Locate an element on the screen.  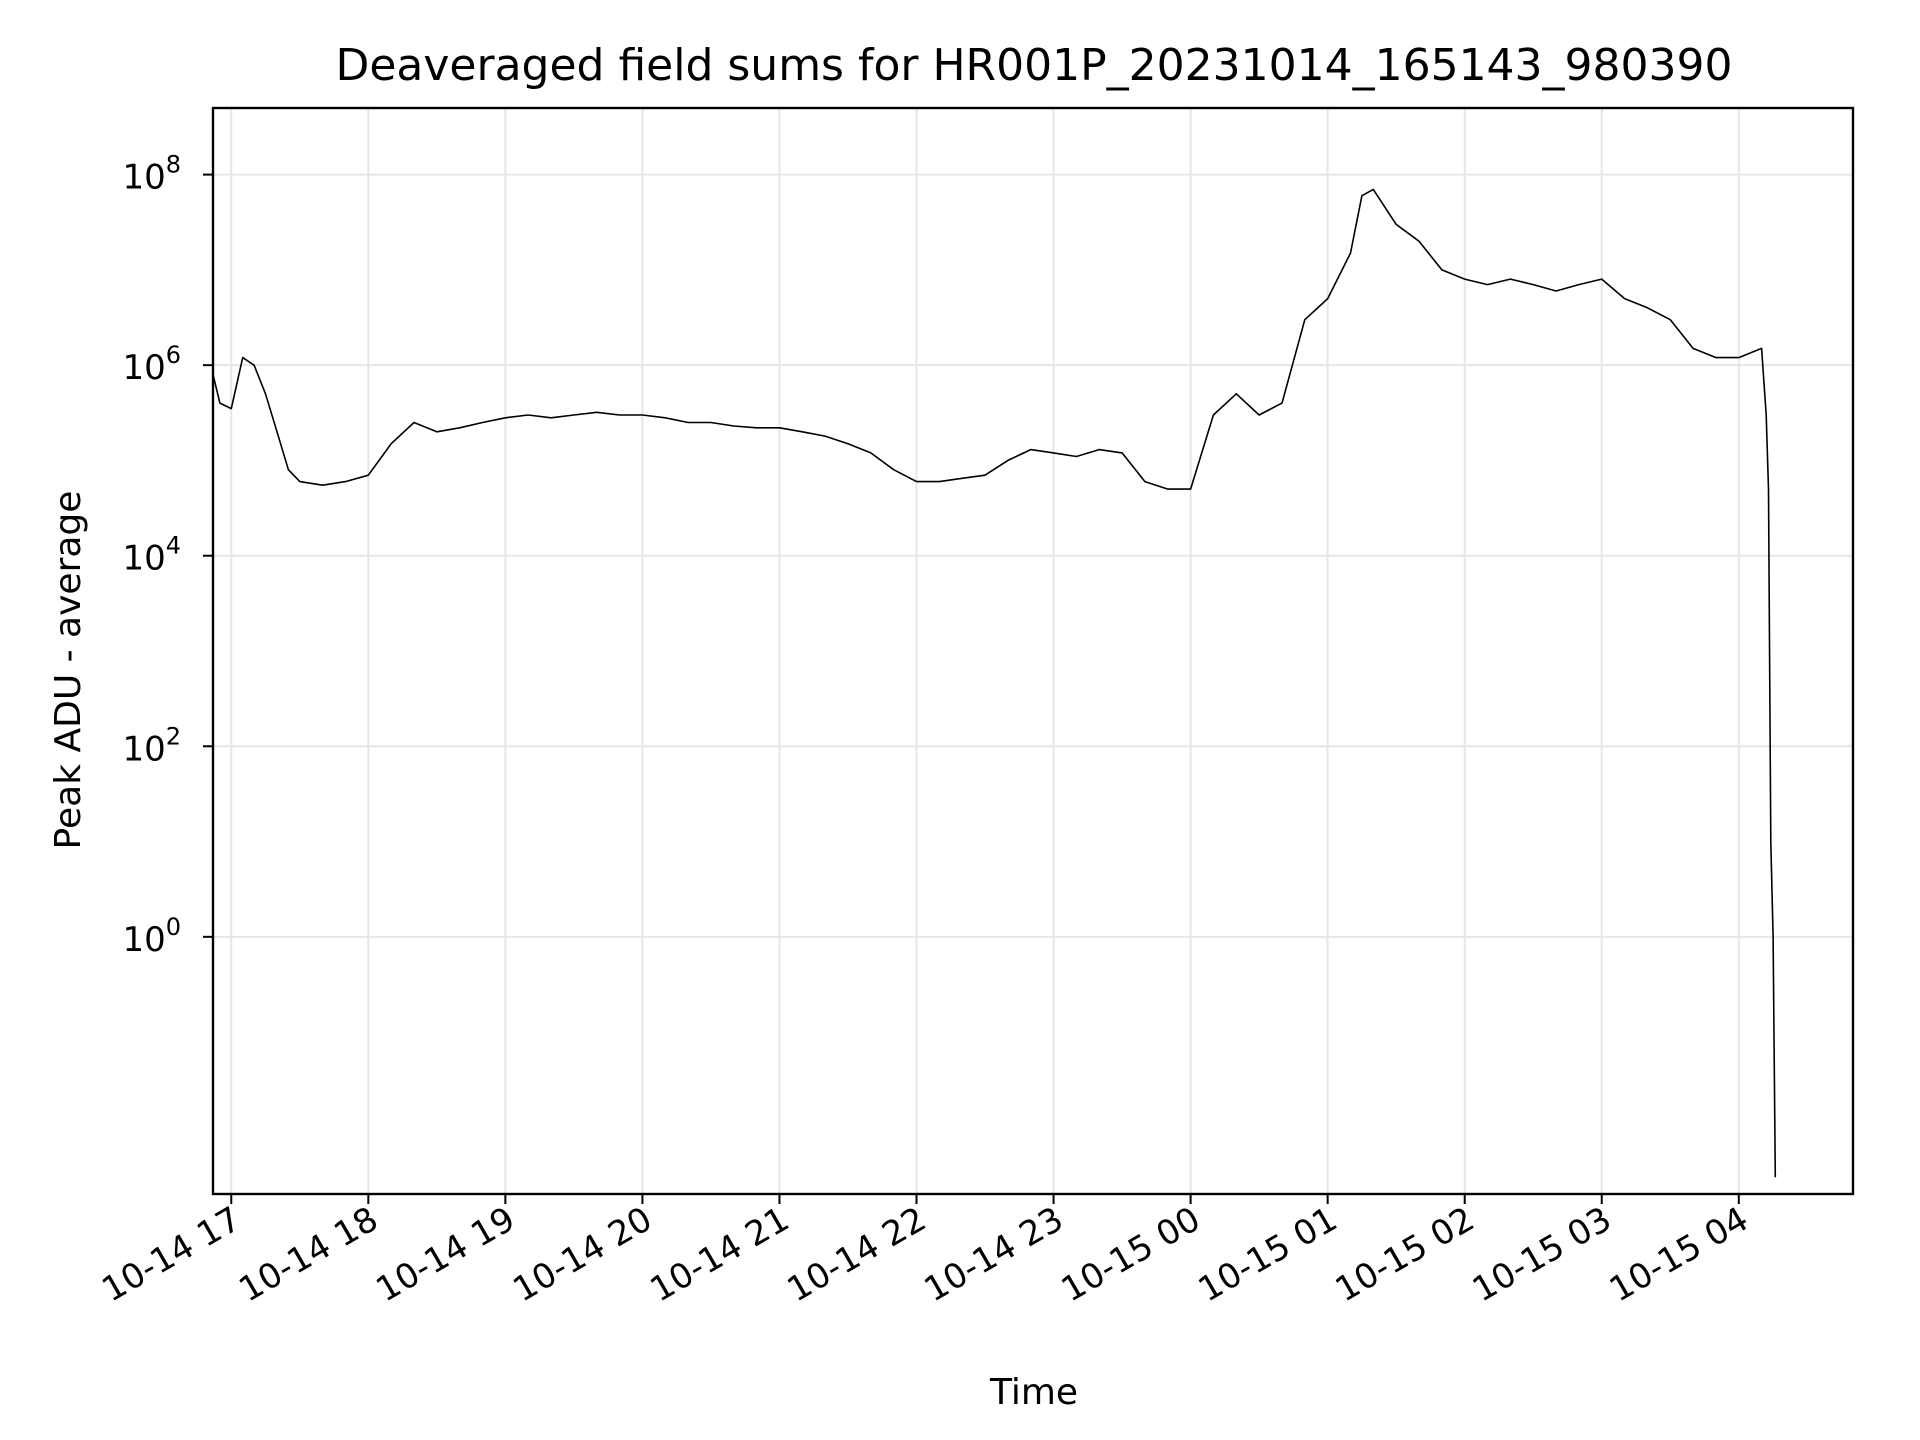
y-tick-label: 10⁶ is located at coordinates (151, 364).